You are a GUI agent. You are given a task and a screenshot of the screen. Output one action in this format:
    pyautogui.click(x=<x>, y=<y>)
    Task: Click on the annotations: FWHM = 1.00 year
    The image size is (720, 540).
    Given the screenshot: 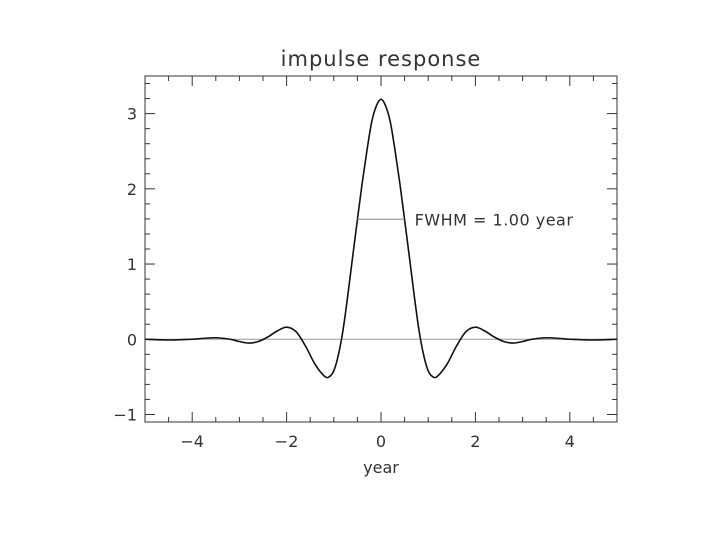 What is the action you would take?
    pyautogui.click(x=465, y=219)
    